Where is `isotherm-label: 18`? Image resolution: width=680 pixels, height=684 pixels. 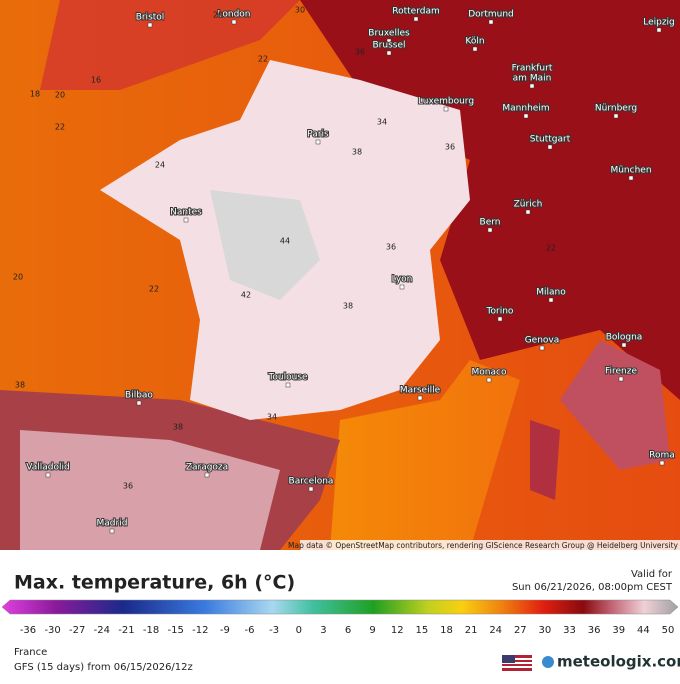 isotherm-label: 18 is located at coordinates (35, 94).